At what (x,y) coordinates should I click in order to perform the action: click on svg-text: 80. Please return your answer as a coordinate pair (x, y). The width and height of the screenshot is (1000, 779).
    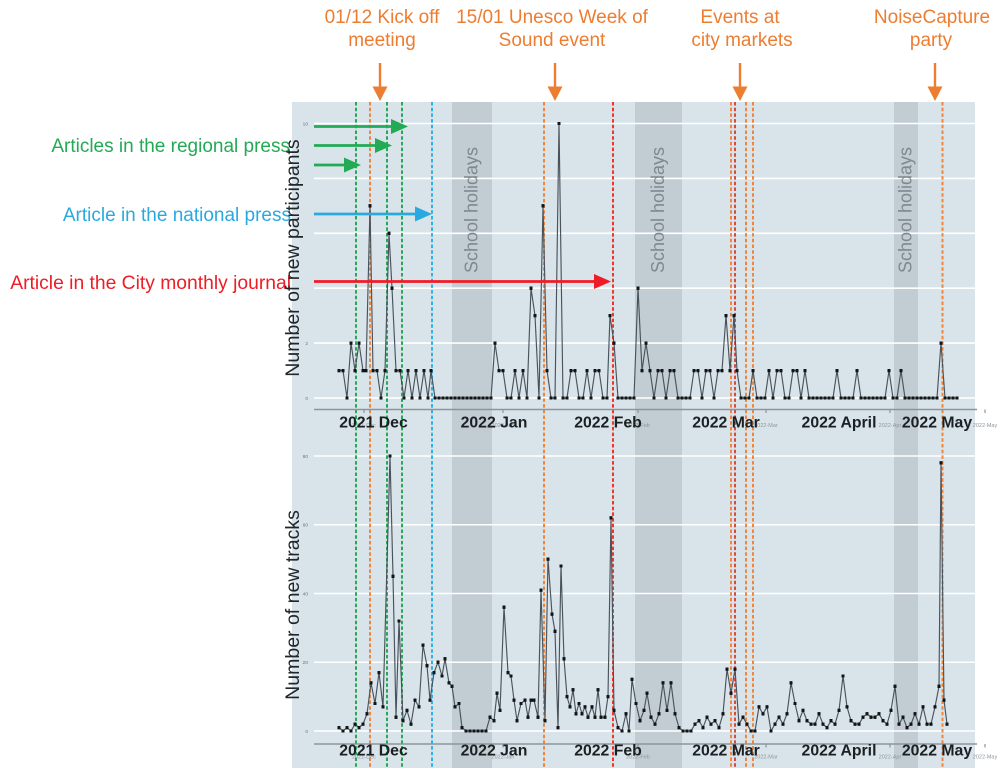
    Looking at the image, I should click on (306, 457).